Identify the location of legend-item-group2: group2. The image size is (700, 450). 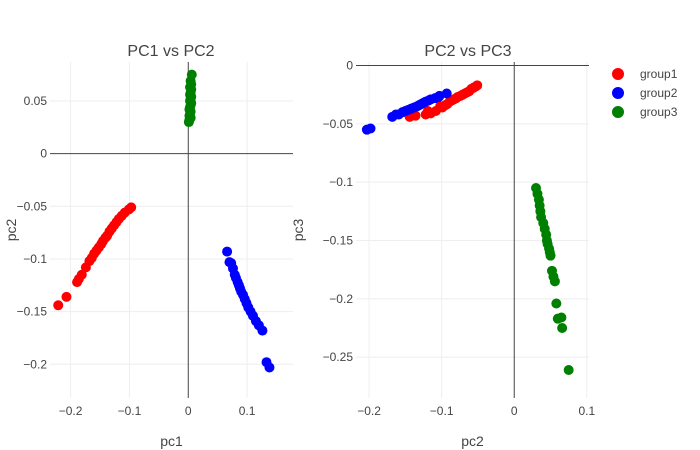
(645, 93).